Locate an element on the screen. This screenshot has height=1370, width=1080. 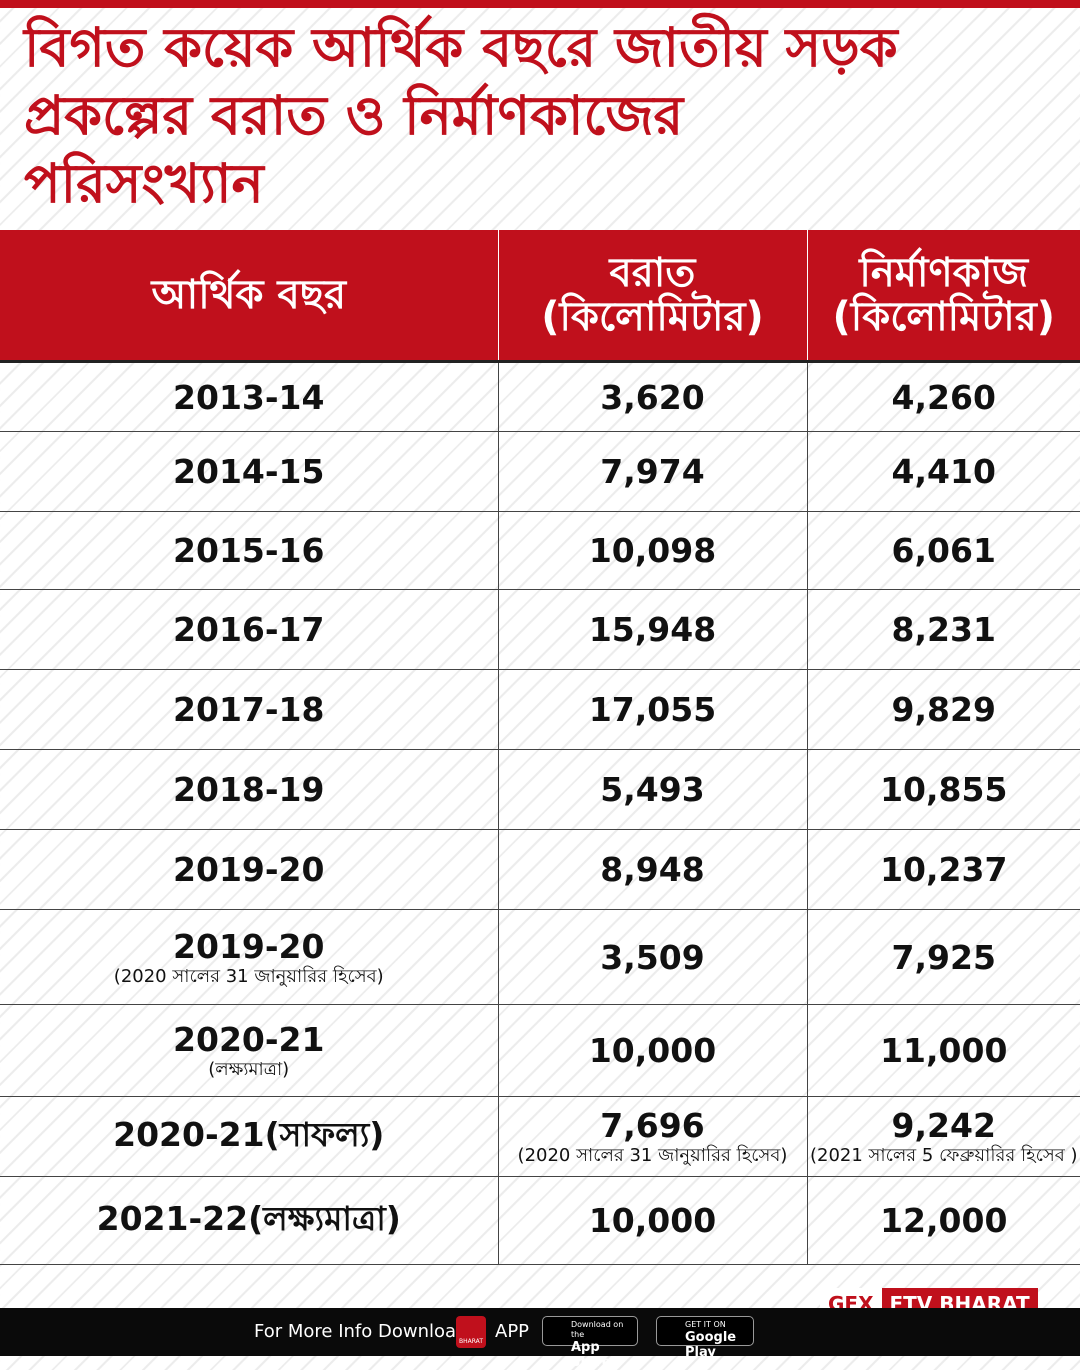
year-value: 2021-22(লক্ষ্যমাত্রা) is located at coordinates (249, 1218).